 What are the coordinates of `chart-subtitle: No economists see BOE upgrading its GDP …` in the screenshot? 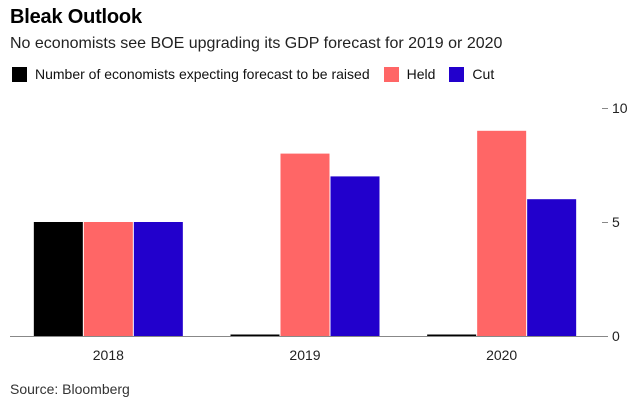 It's located at (256, 43).